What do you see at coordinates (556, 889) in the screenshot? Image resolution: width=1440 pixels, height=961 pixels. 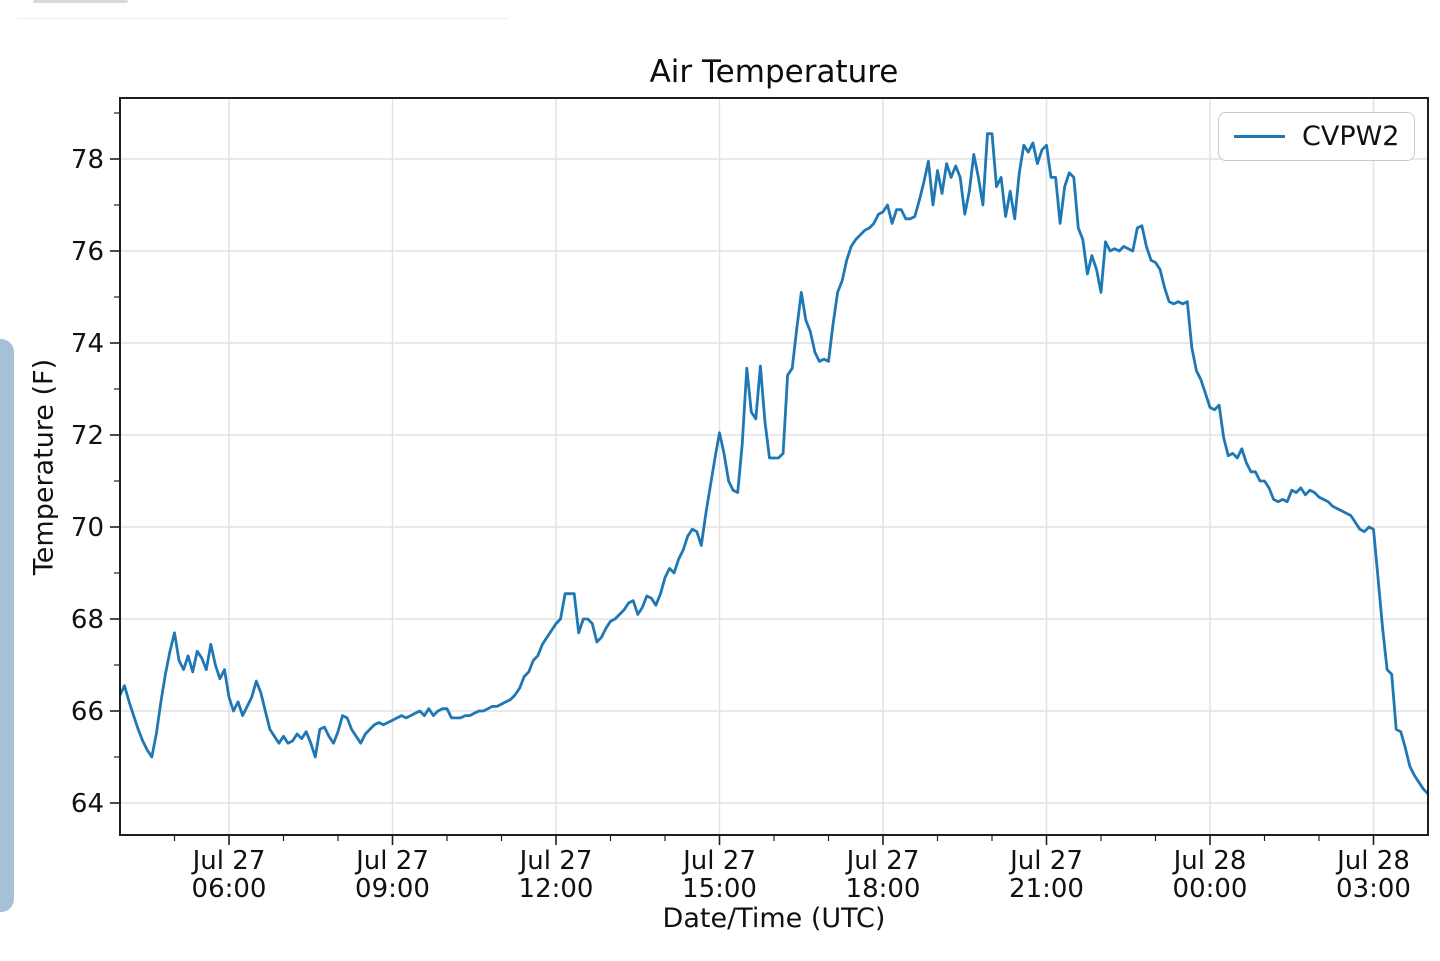 I see `x-tick-label-time: 12:00` at bounding box center [556, 889].